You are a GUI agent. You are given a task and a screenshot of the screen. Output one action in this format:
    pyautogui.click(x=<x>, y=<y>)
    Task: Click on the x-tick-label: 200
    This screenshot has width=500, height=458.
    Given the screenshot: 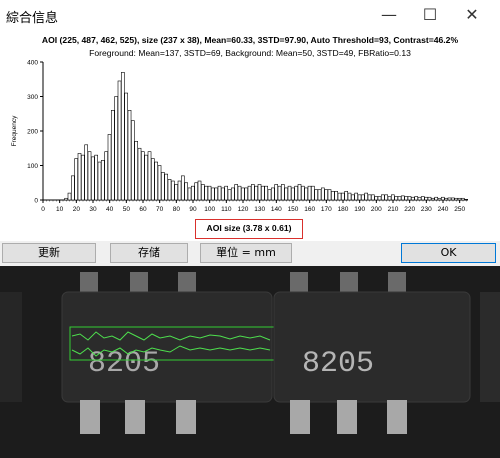 What is the action you would take?
    pyautogui.click(x=376, y=209)
    